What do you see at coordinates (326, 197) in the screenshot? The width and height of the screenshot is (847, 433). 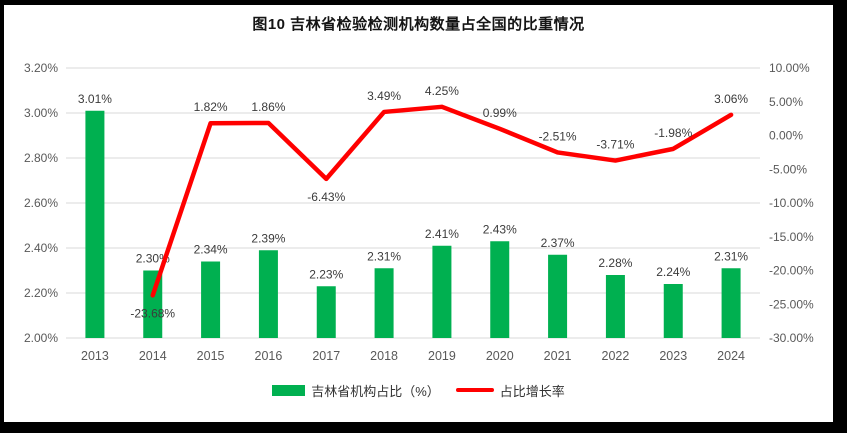 I see `line-label: -6.43%` at bounding box center [326, 197].